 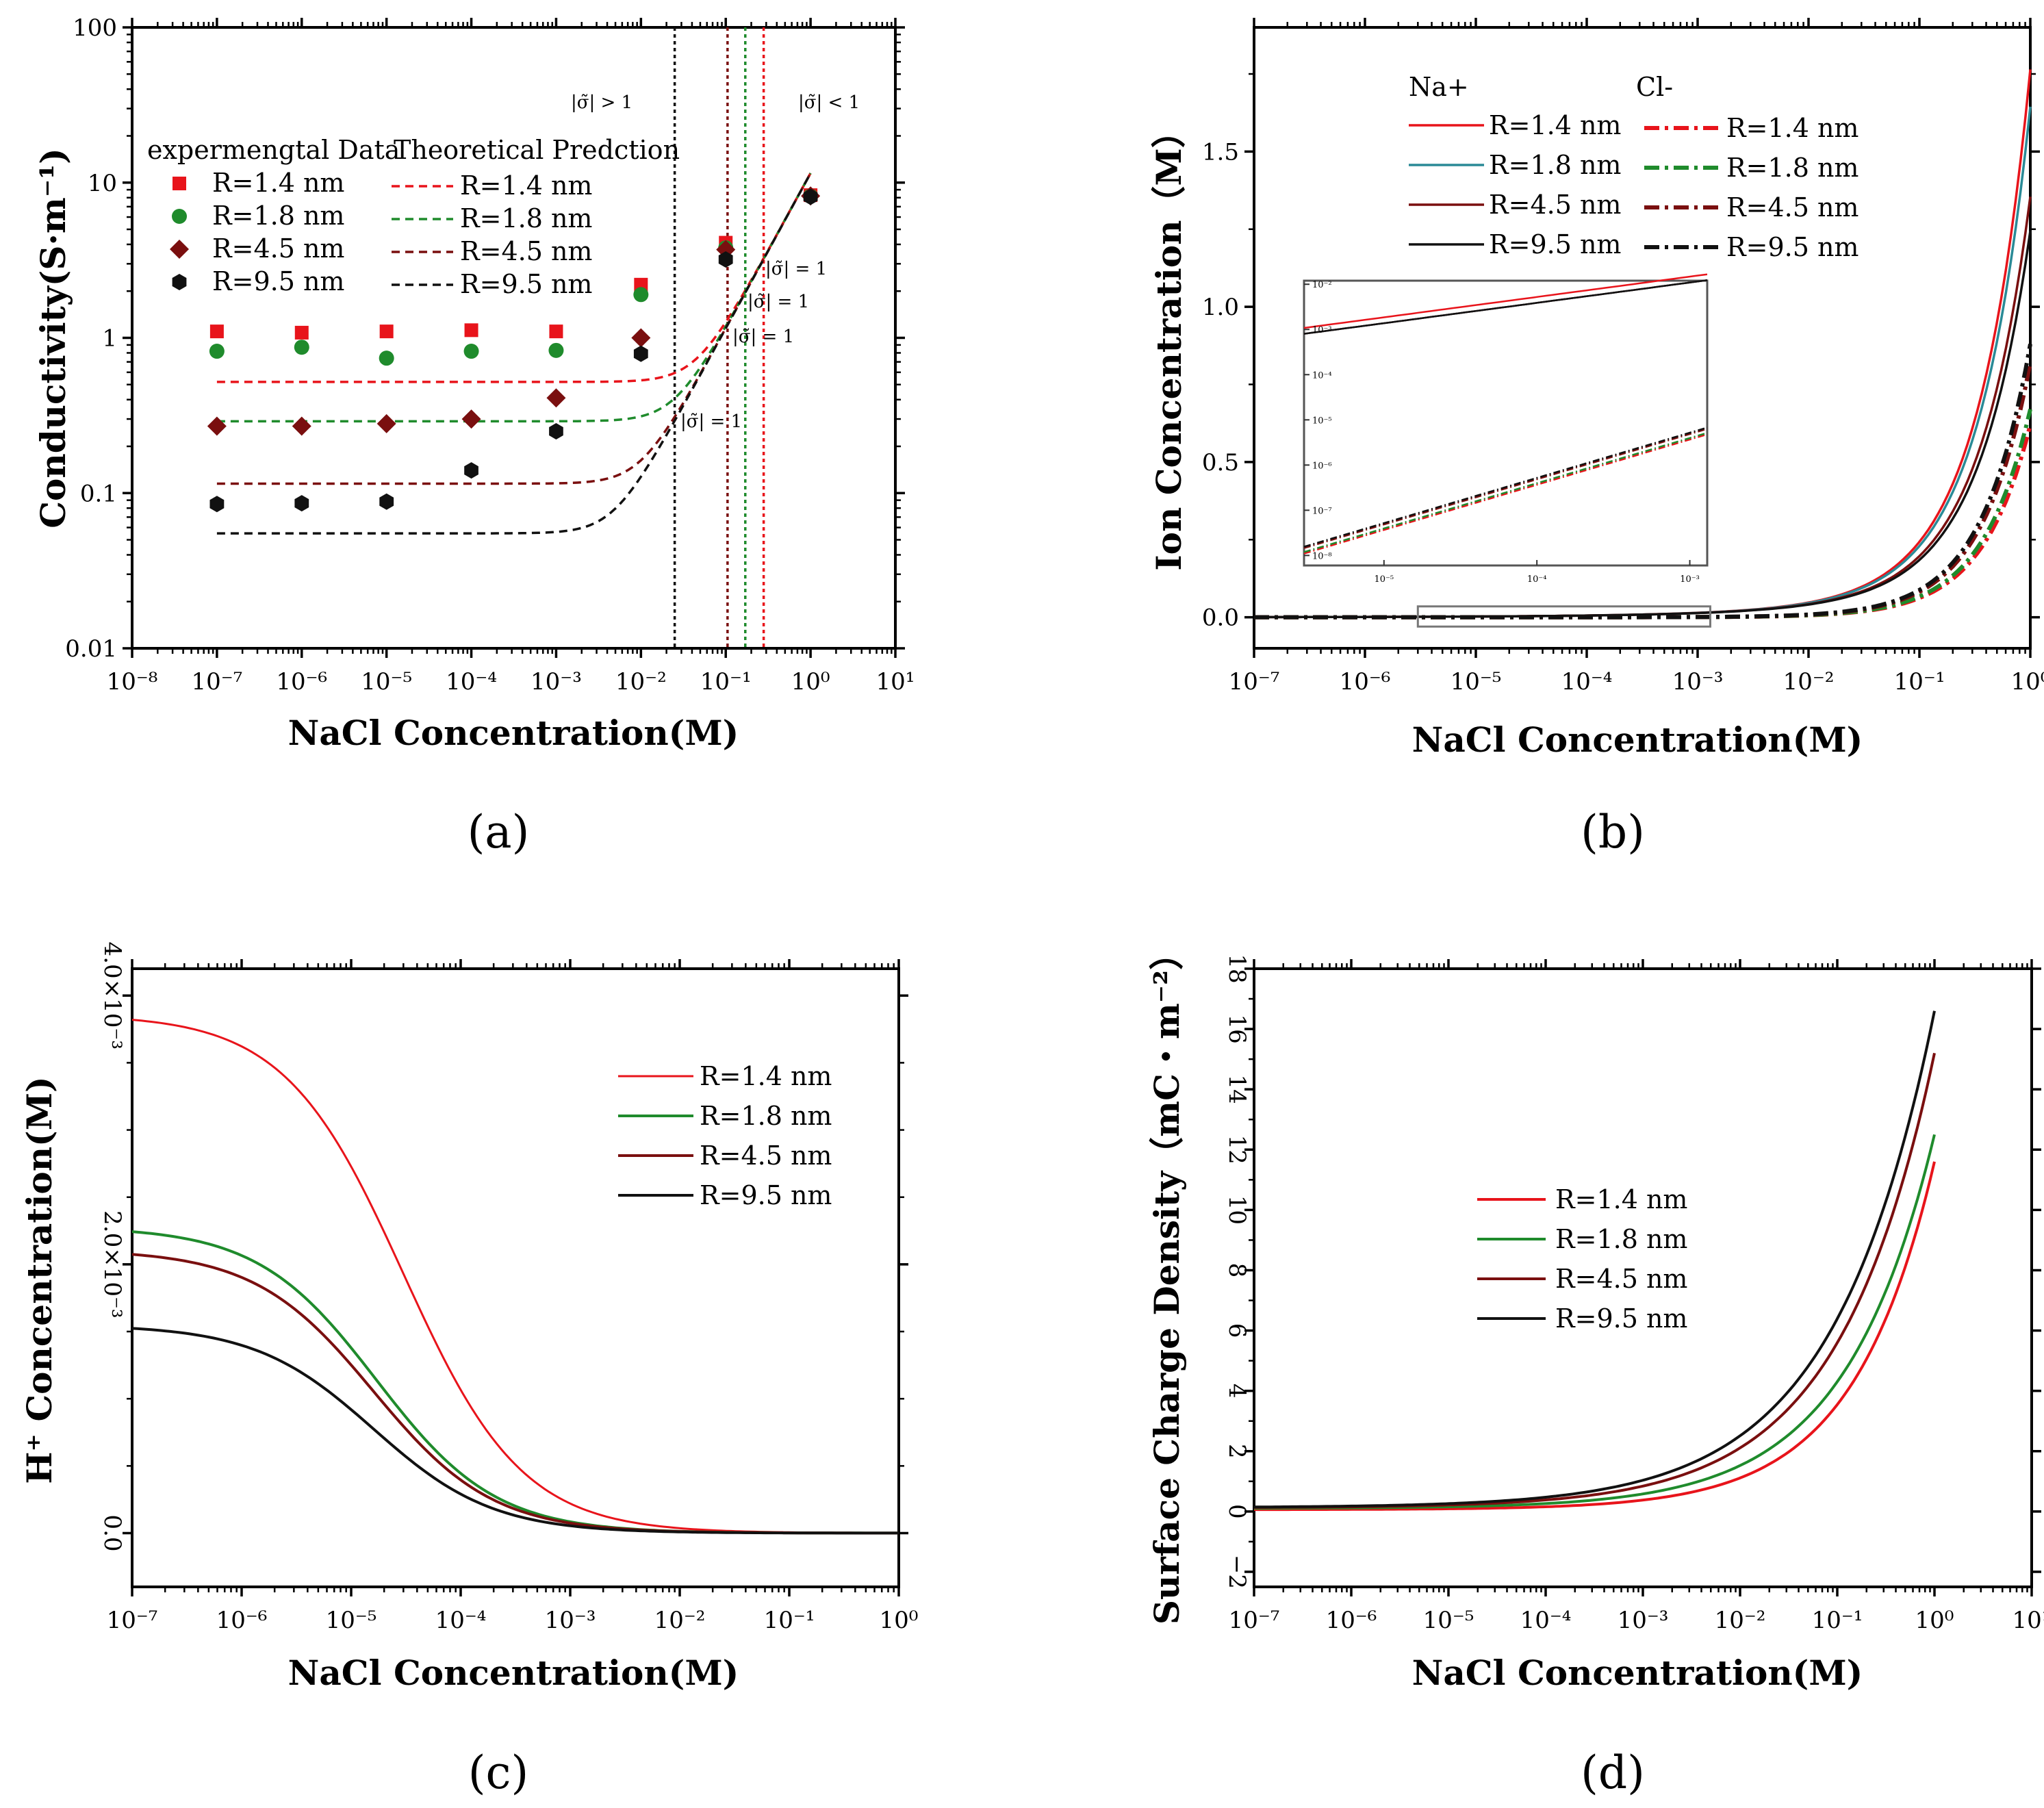 I want to click on annotation: |σ̃| > 1, so click(x=602, y=102).